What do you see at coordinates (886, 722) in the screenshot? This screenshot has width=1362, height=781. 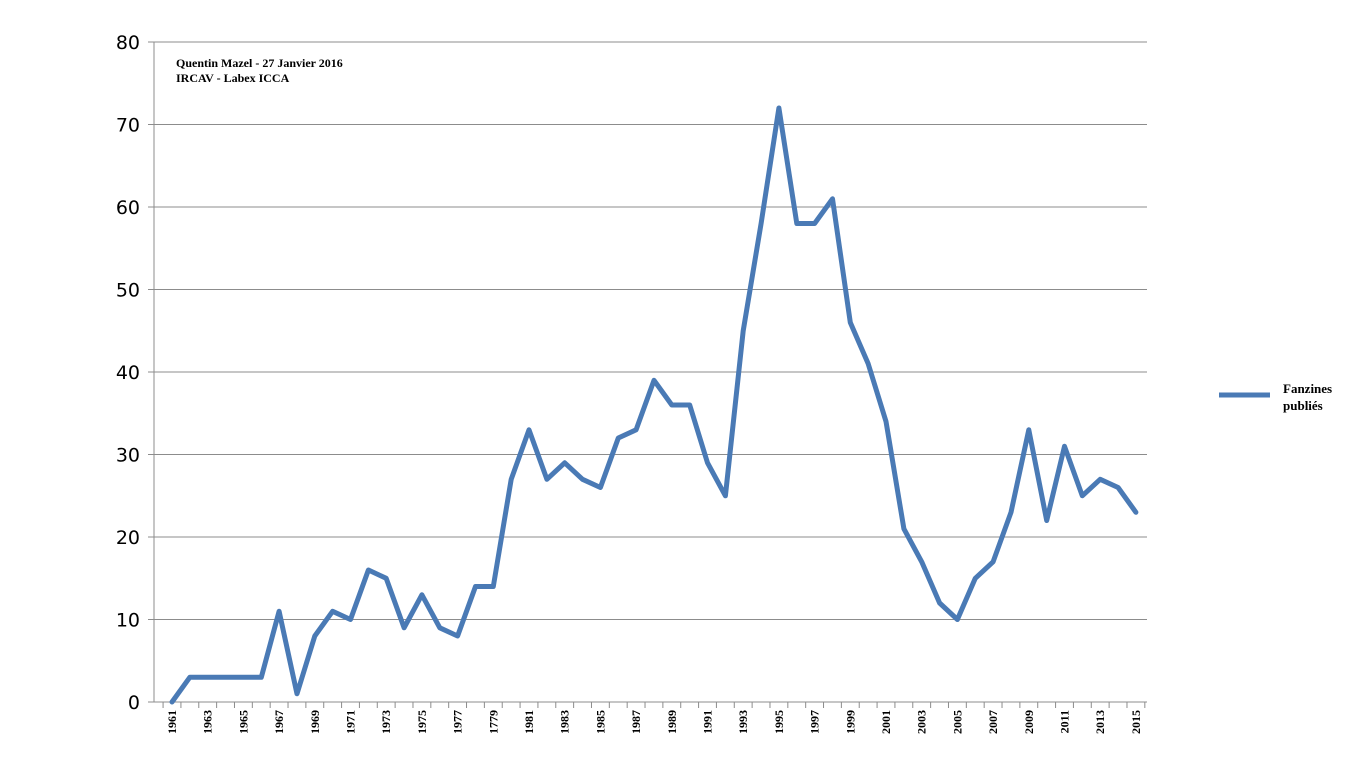 I see `x-tick-label-2001: 2001` at bounding box center [886, 722].